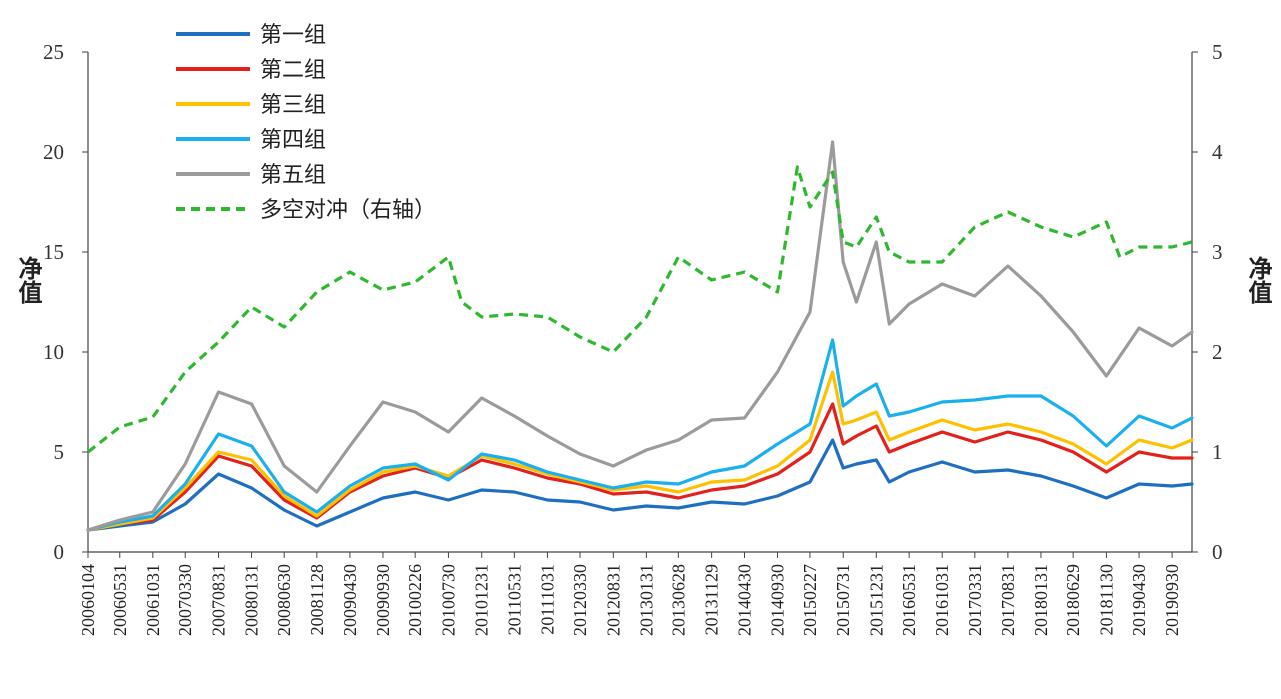 The height and width of the screenshot is (699, 1281). I want to click on x-tick-label: 20180131, so click(1041, 600).